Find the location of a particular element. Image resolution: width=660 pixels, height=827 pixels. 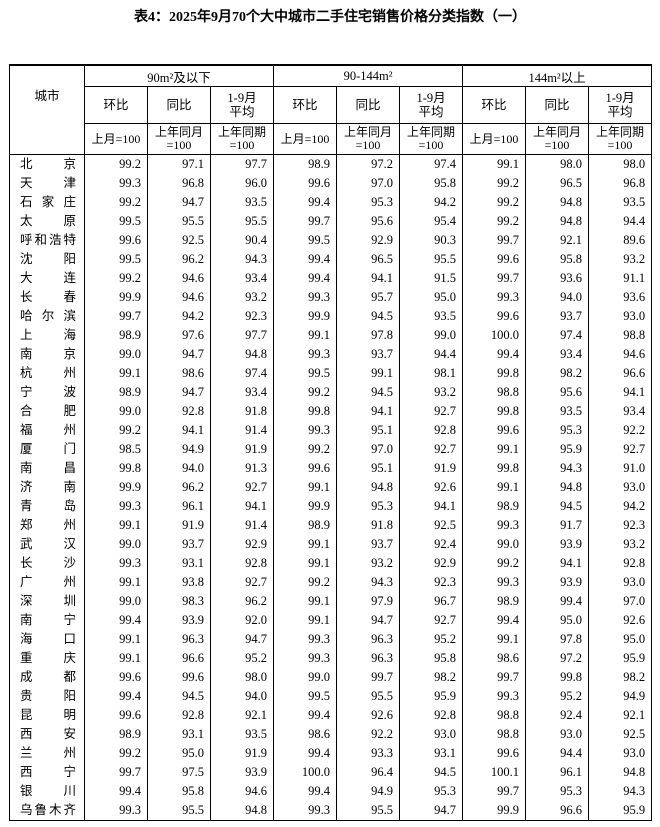

city-name: 宁波 is located at coordinates (47, 392).